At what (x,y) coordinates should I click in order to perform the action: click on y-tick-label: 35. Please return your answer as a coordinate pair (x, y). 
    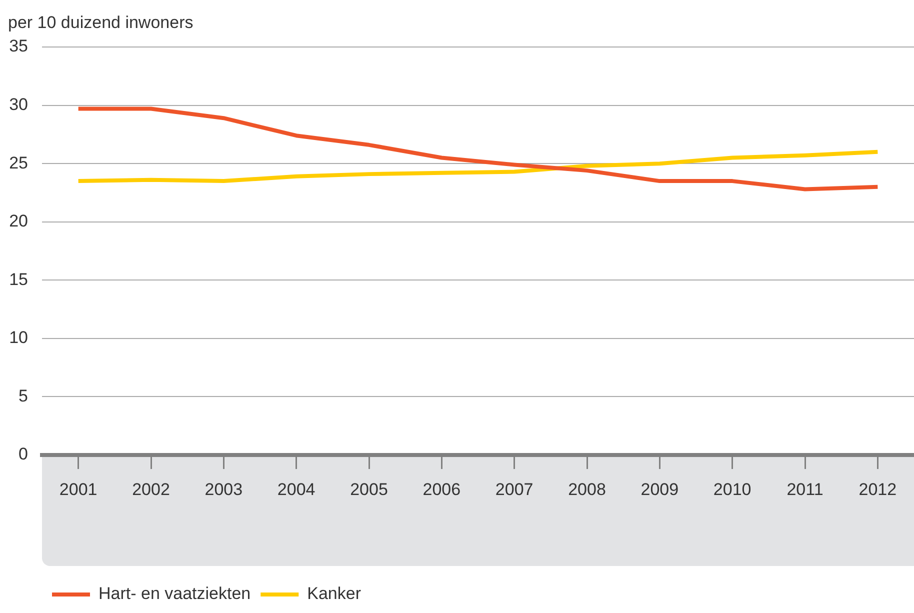
    Looking at the image, I should click on (18, 46).